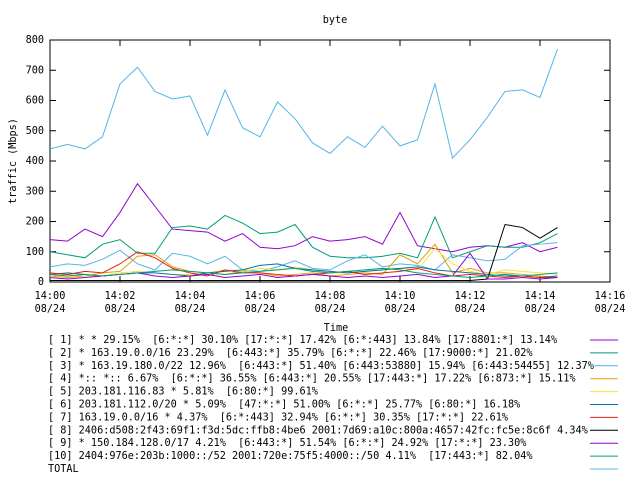  Describe the element at coordinates (35, 101) in the screenshot. I see `y-tick-label: 600` at that location.